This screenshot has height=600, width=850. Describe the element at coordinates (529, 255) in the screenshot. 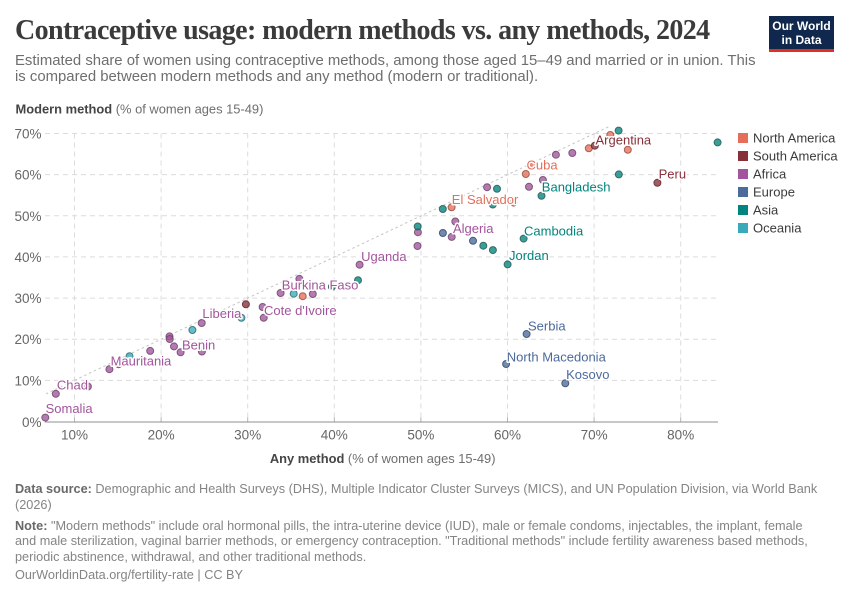

I see `svg-text: Jordan` at that location.